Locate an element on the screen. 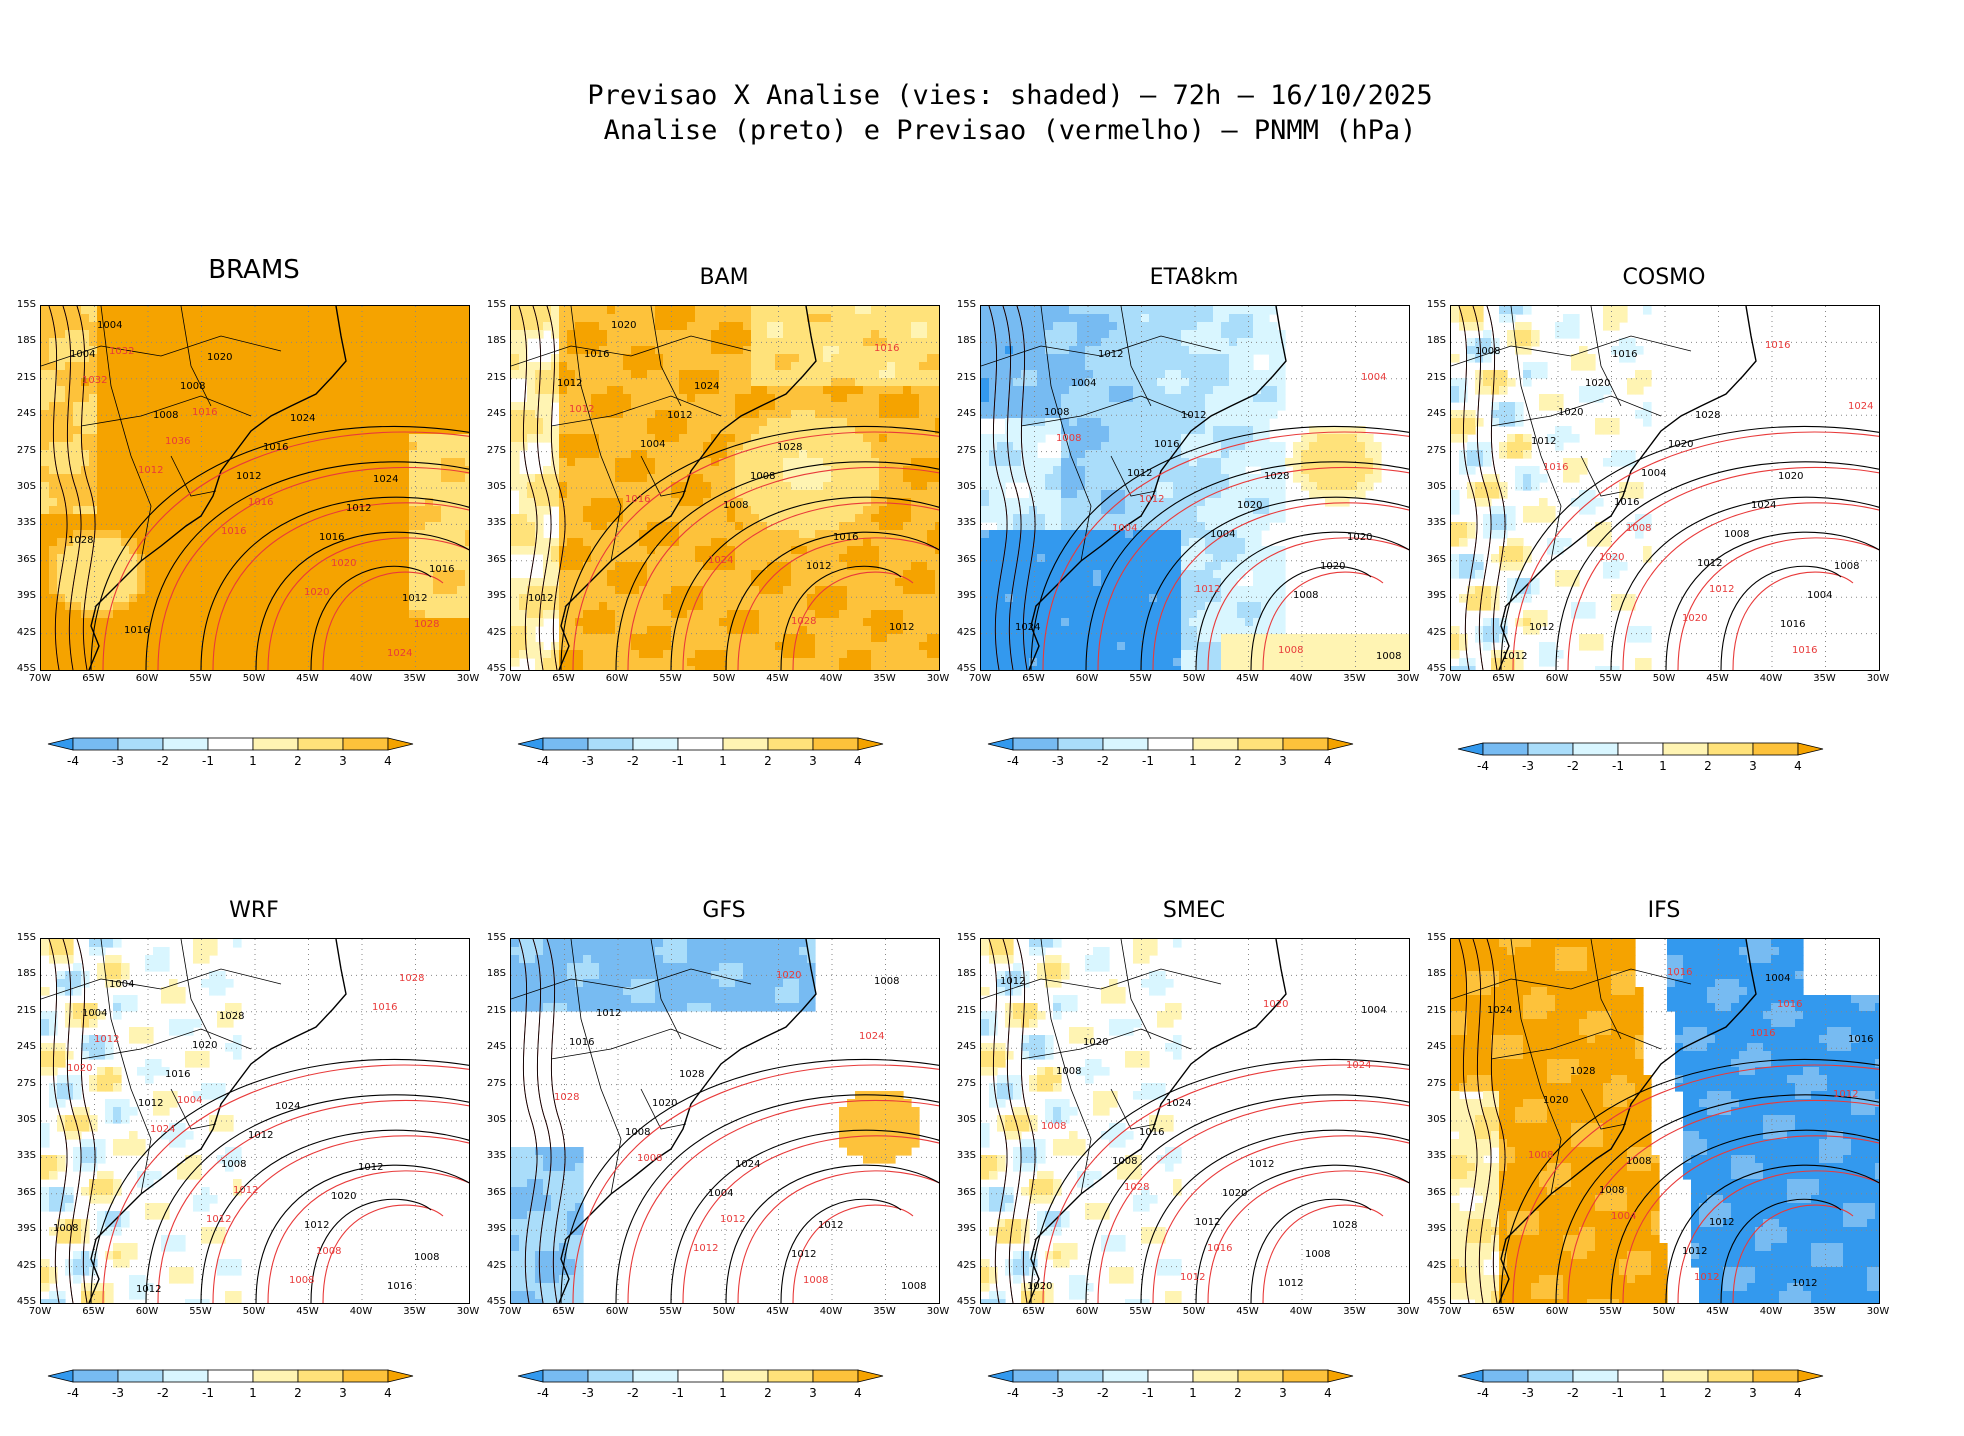  forecast-isobar-label: 1004 is located at coordinates (189, 1100).